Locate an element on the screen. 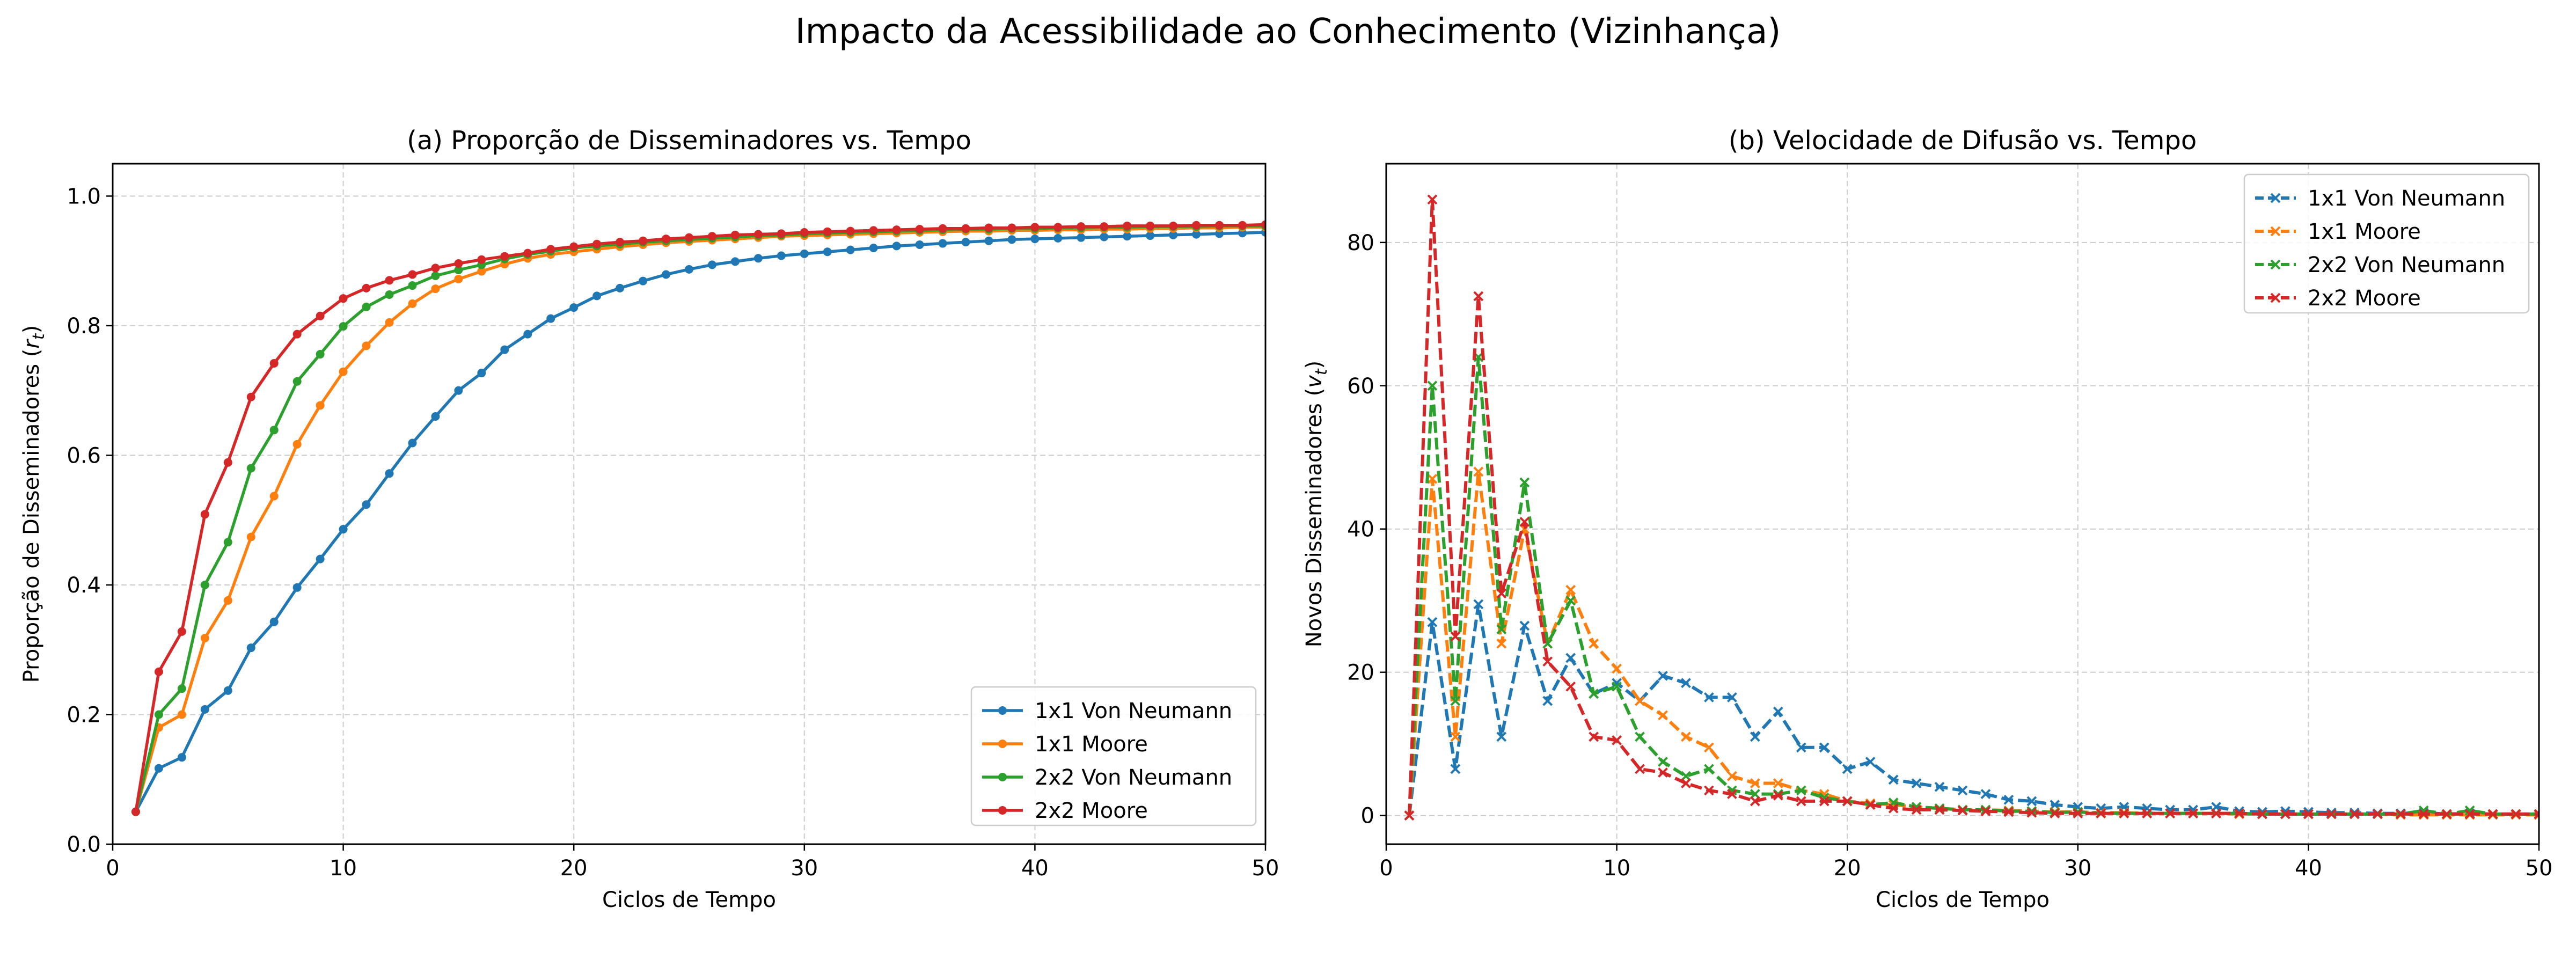 The image size is (2576, 966). y-tick-label: 80 is located at coordinates (1360, 243).